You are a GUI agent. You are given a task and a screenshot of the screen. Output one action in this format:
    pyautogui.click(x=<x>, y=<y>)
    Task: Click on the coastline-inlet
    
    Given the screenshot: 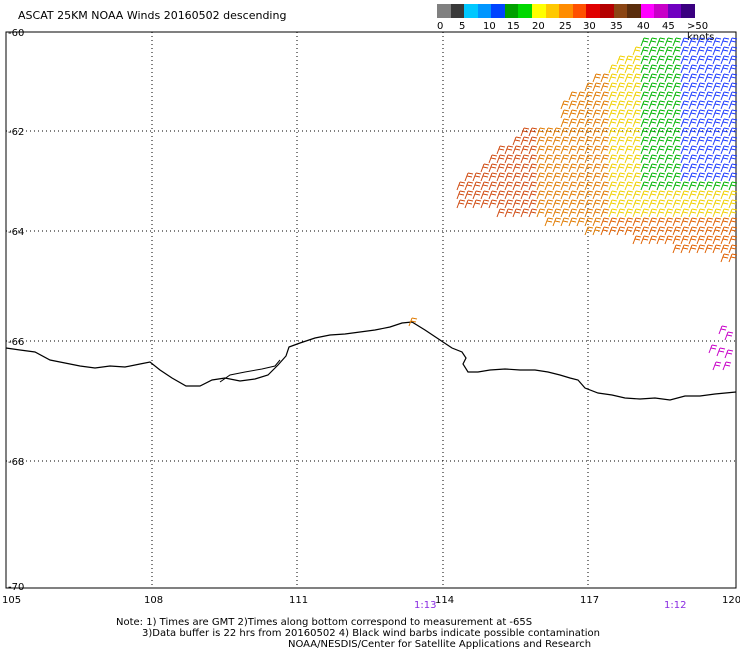 What is the action you would take?
    pyautogui.click(x=250, y=371)
    